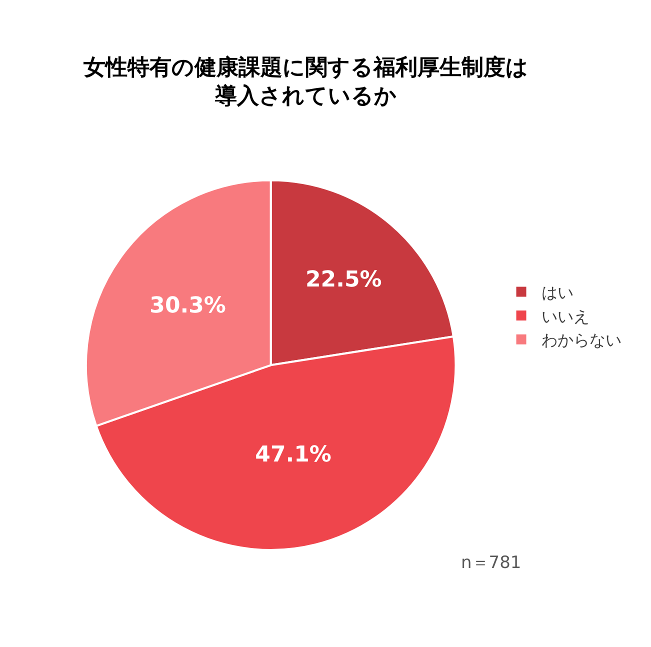  What do you see at coordinates (343, 279) in the screenshot?
I see `data-label: 22.5%` at bounding box center [343, 279].